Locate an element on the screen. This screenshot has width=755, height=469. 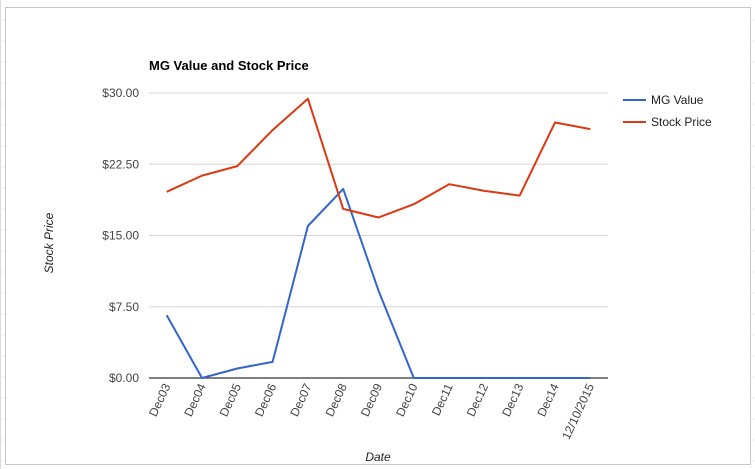
y-tick-label: $22.50 is located at coordinates (120, 164).